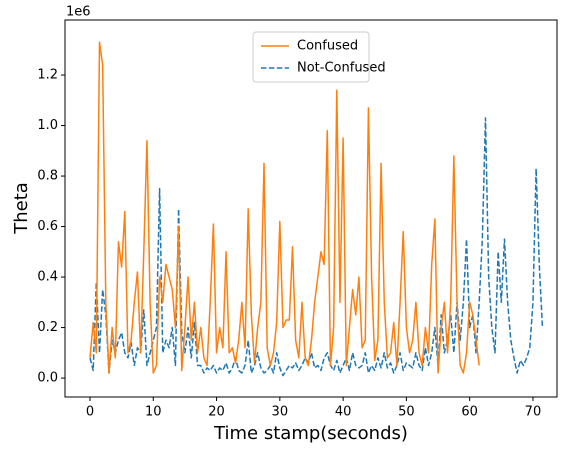  What do you see at coordinates (78, 12) in the screenshot?
I see `y-offset-label: 1e6` at bounding box center [78, 12].